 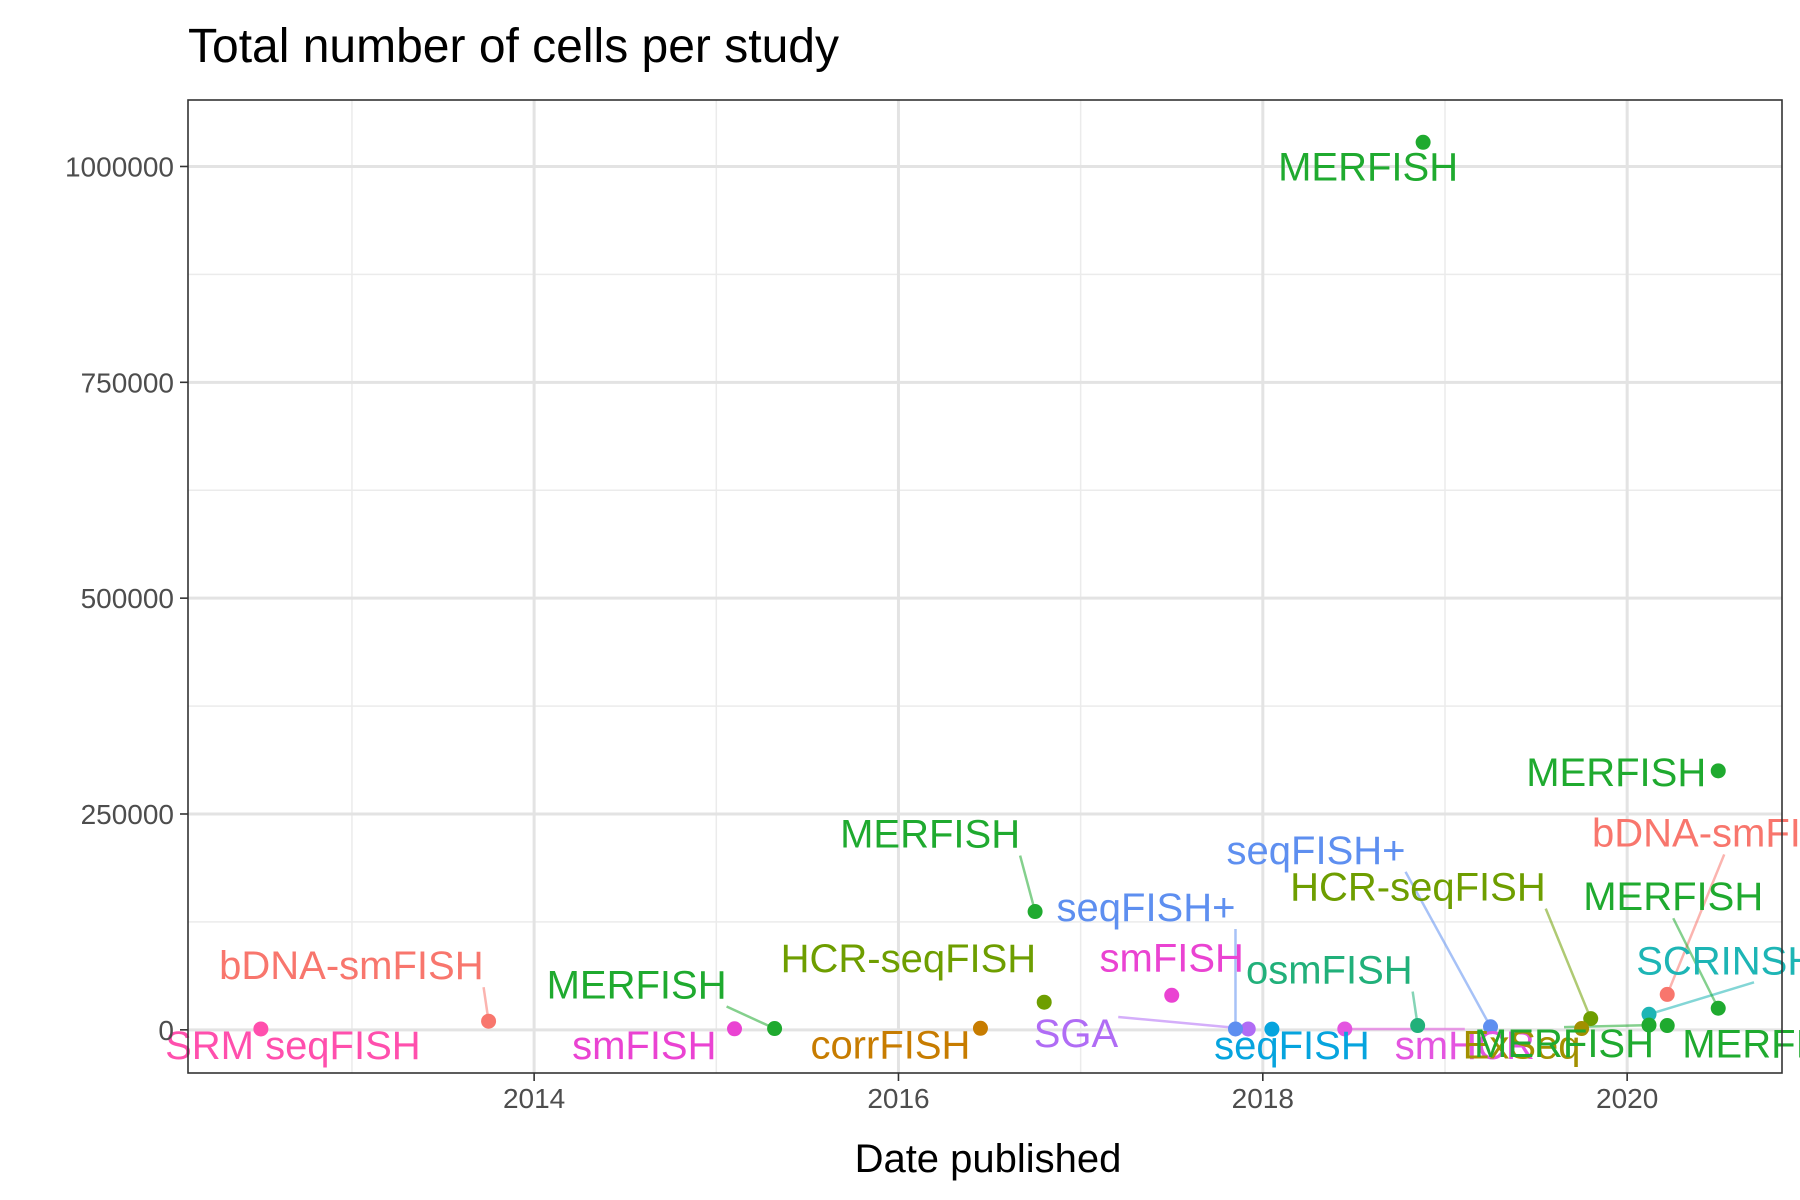 I want to click on point-label: ExSeq, so click(x=1522, y=1046).